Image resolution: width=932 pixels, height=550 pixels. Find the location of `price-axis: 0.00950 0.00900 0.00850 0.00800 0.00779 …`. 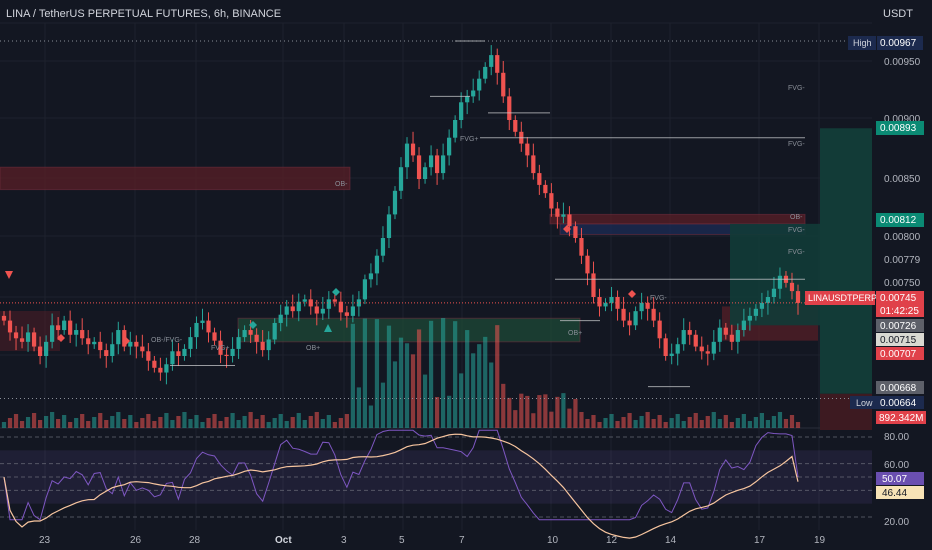

price-axis: 0.00950 0.00900 0.00850 0.00800 0.00779 … is located at coordinates (865, 230).